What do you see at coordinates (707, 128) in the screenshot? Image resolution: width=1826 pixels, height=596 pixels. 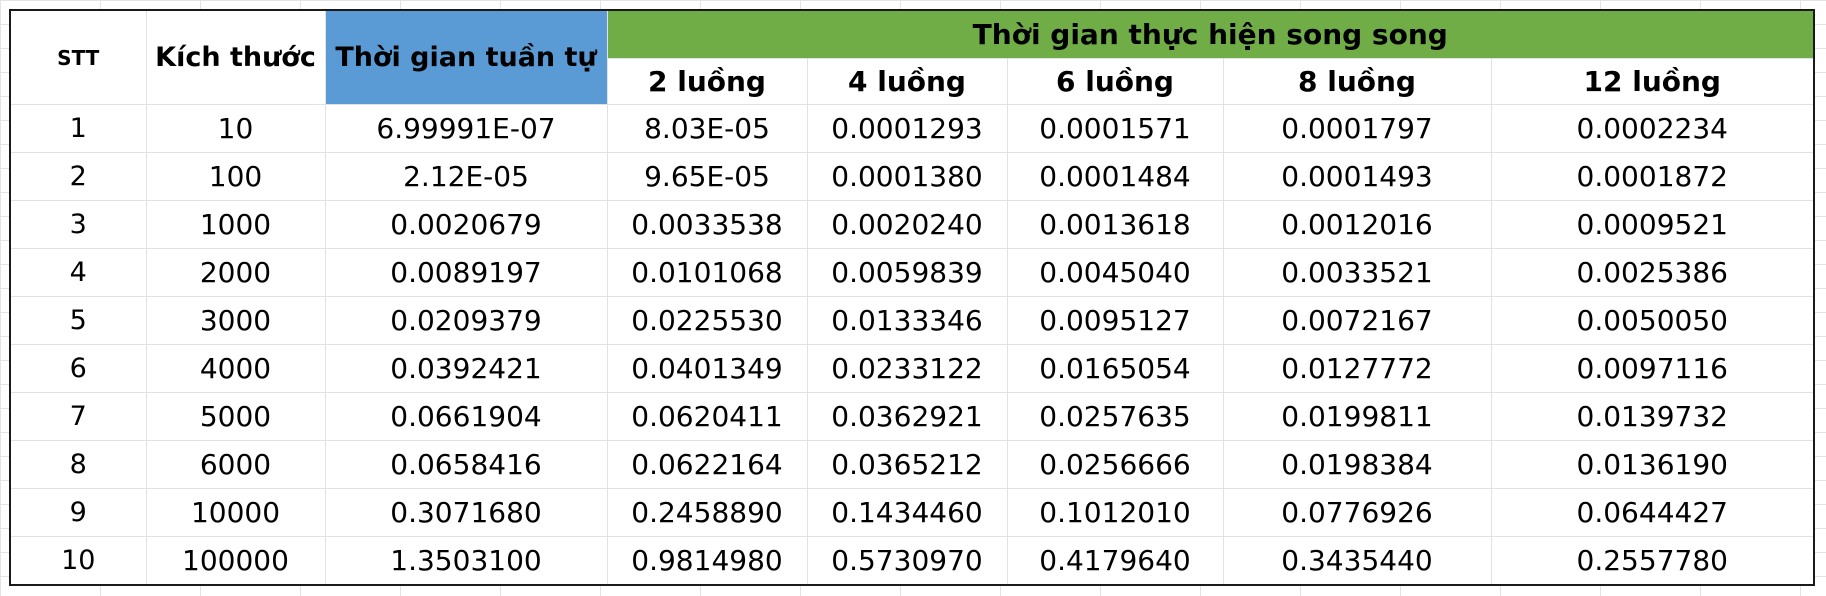 I see `threads-2-cell: 8.03E-05` at bounding box center [707, 128].